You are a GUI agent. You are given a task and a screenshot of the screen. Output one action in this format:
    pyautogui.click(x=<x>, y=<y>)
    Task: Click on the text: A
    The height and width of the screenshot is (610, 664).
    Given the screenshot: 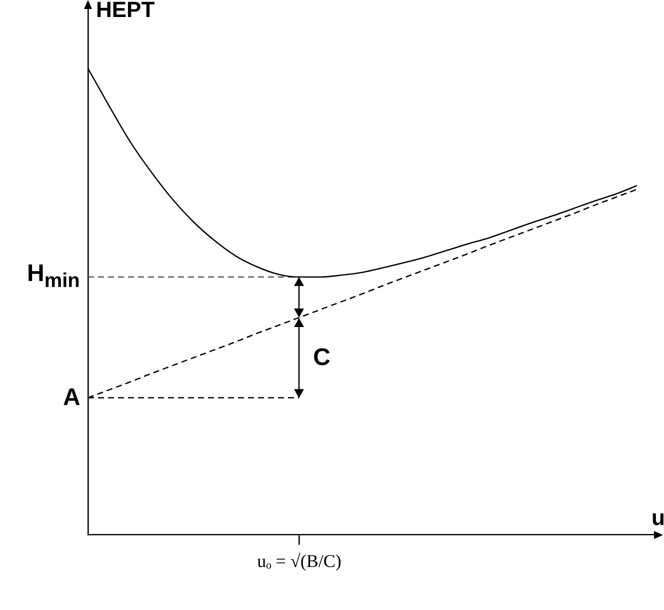 What is the action you would take?
    pyautogui.click(x=71, y=398)
    